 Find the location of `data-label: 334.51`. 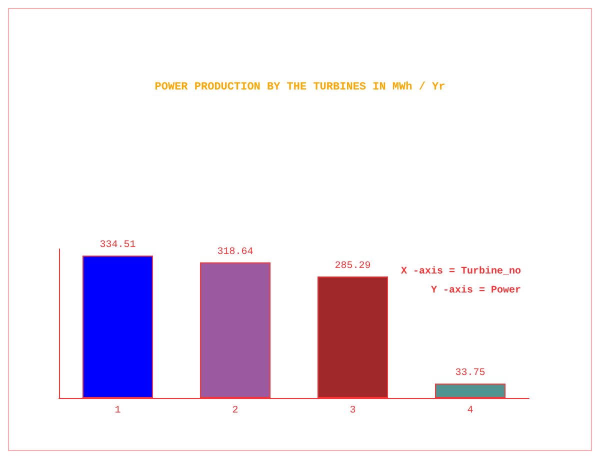

data-label: 334.51 is located at coordinates (118, 246).